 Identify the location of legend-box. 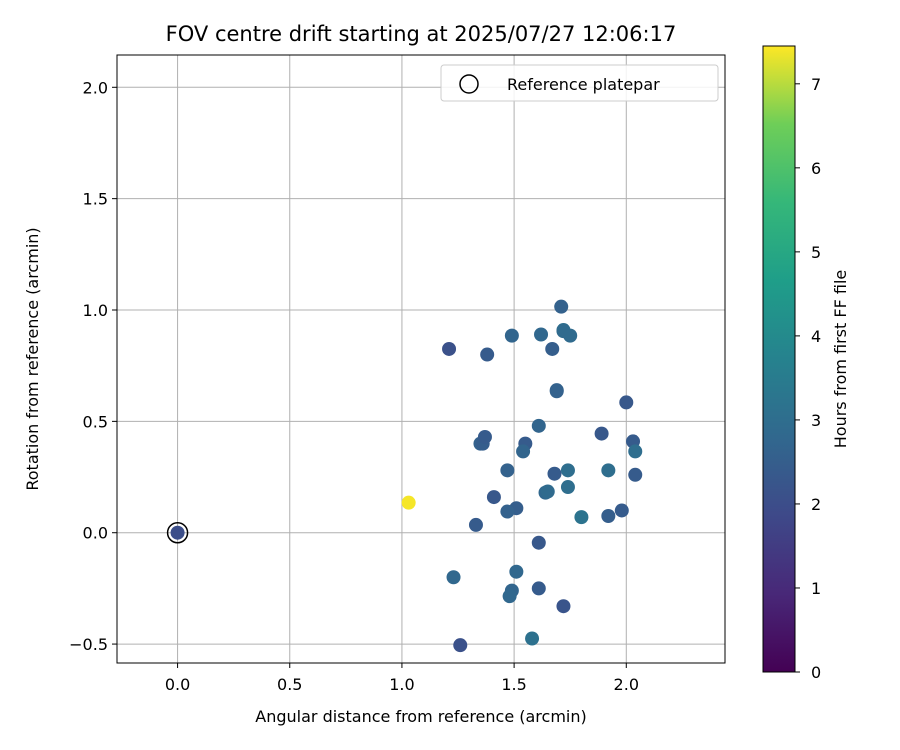
(579, 83).